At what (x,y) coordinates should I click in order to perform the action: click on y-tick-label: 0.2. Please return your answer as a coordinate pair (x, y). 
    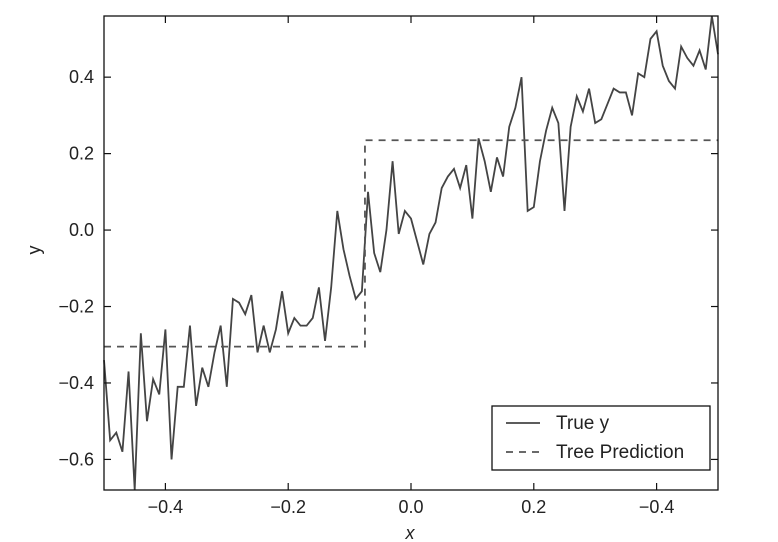
    Looking at the image, I should click on (81, 154).